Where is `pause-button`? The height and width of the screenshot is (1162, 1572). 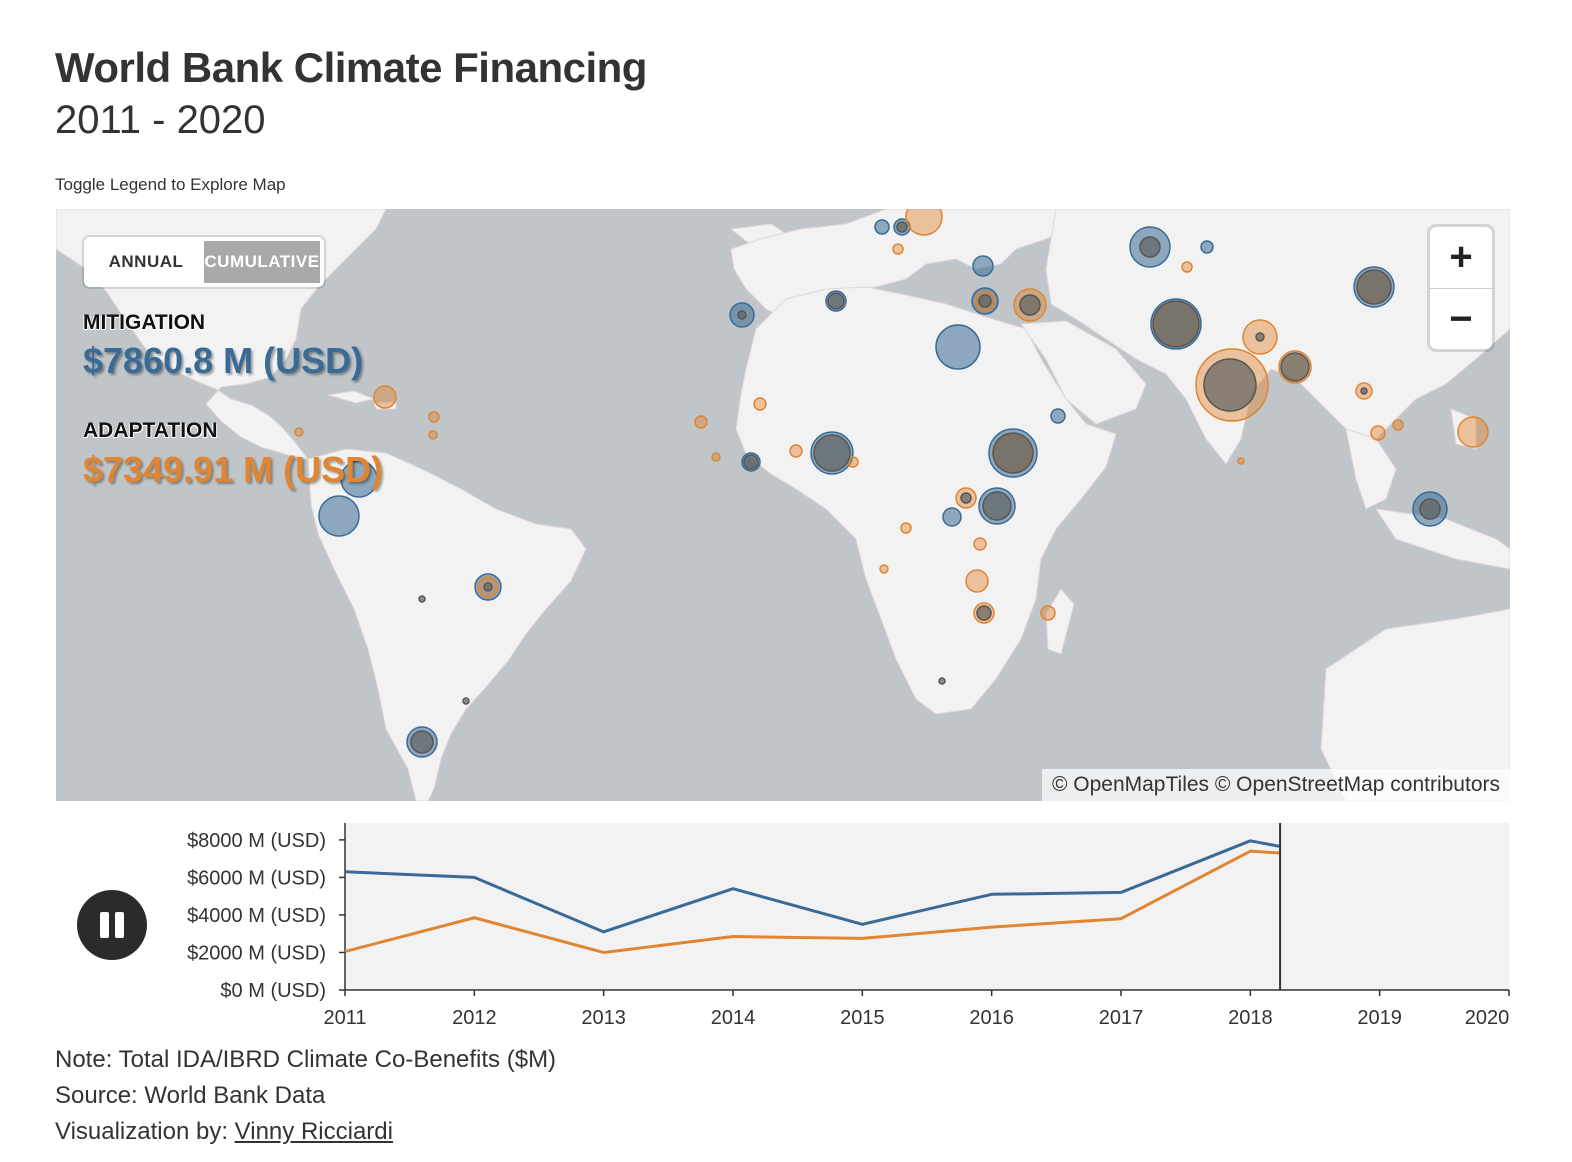 pause-button is located at coordinates (112, 925).